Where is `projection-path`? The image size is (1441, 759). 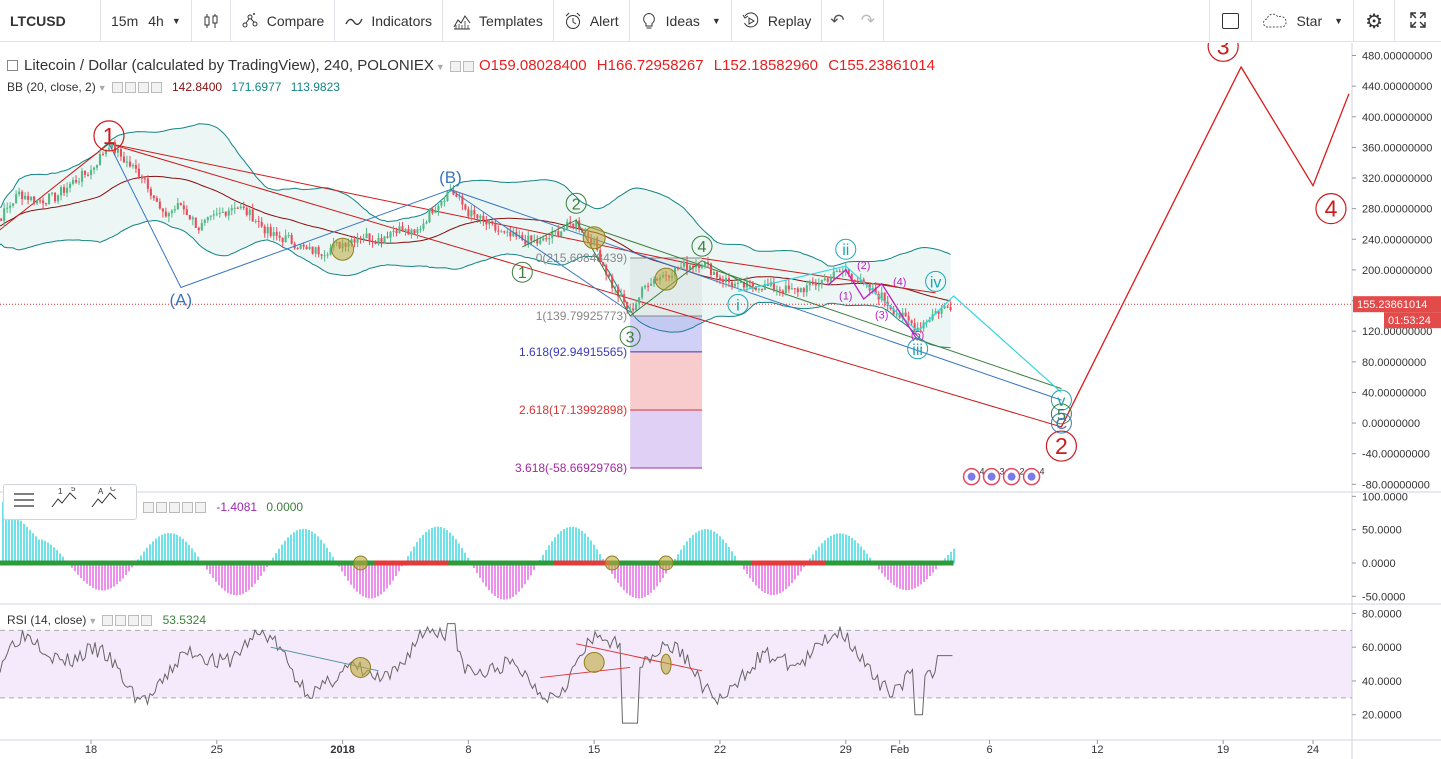
projection-path is located at coordinates (1205, 246).